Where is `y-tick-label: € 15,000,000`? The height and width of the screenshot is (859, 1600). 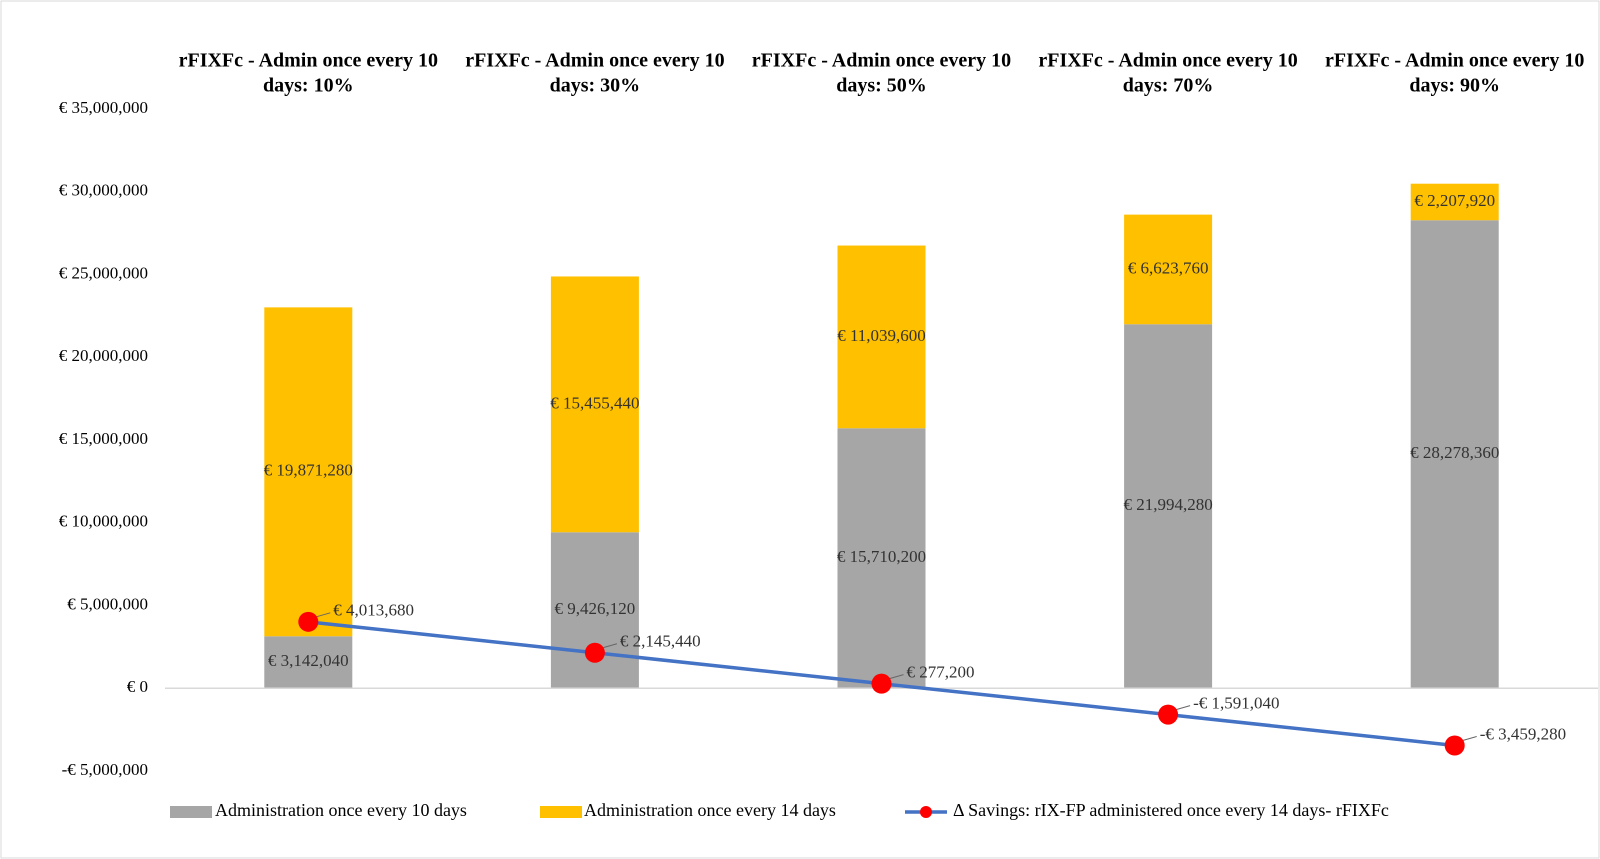
y-tick-label: € 15,000,000 is located at coordinates (103, 438).